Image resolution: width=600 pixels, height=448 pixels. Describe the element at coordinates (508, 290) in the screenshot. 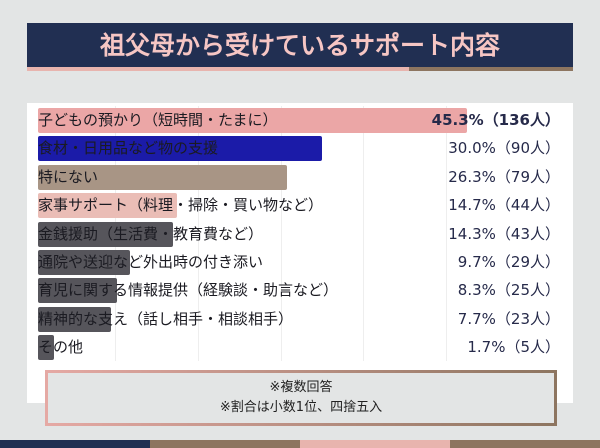

I see `value-label: 8.3%（25人）` at that location.